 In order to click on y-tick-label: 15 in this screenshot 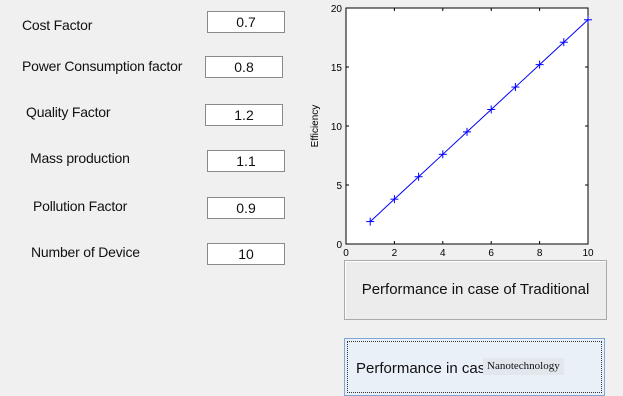, I will do `click(337, 68)`.